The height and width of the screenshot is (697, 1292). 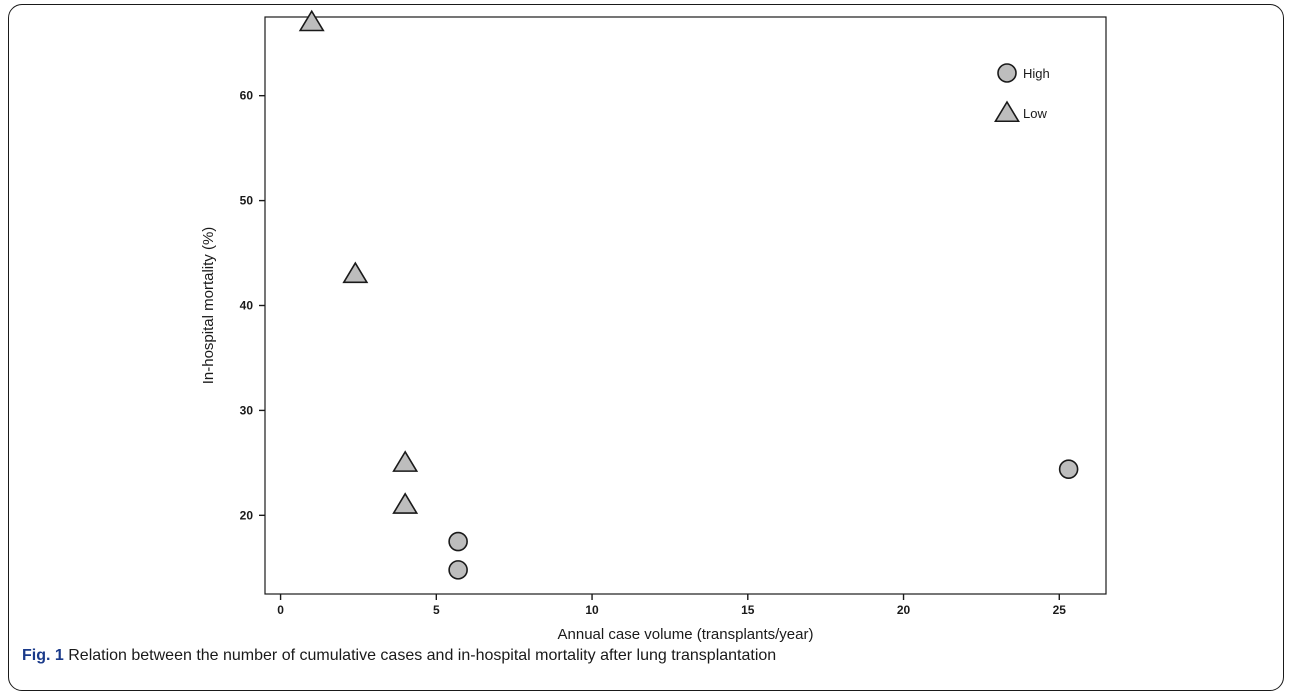 I want to click on y-tick-label: 30, so click(x=247, y=410).